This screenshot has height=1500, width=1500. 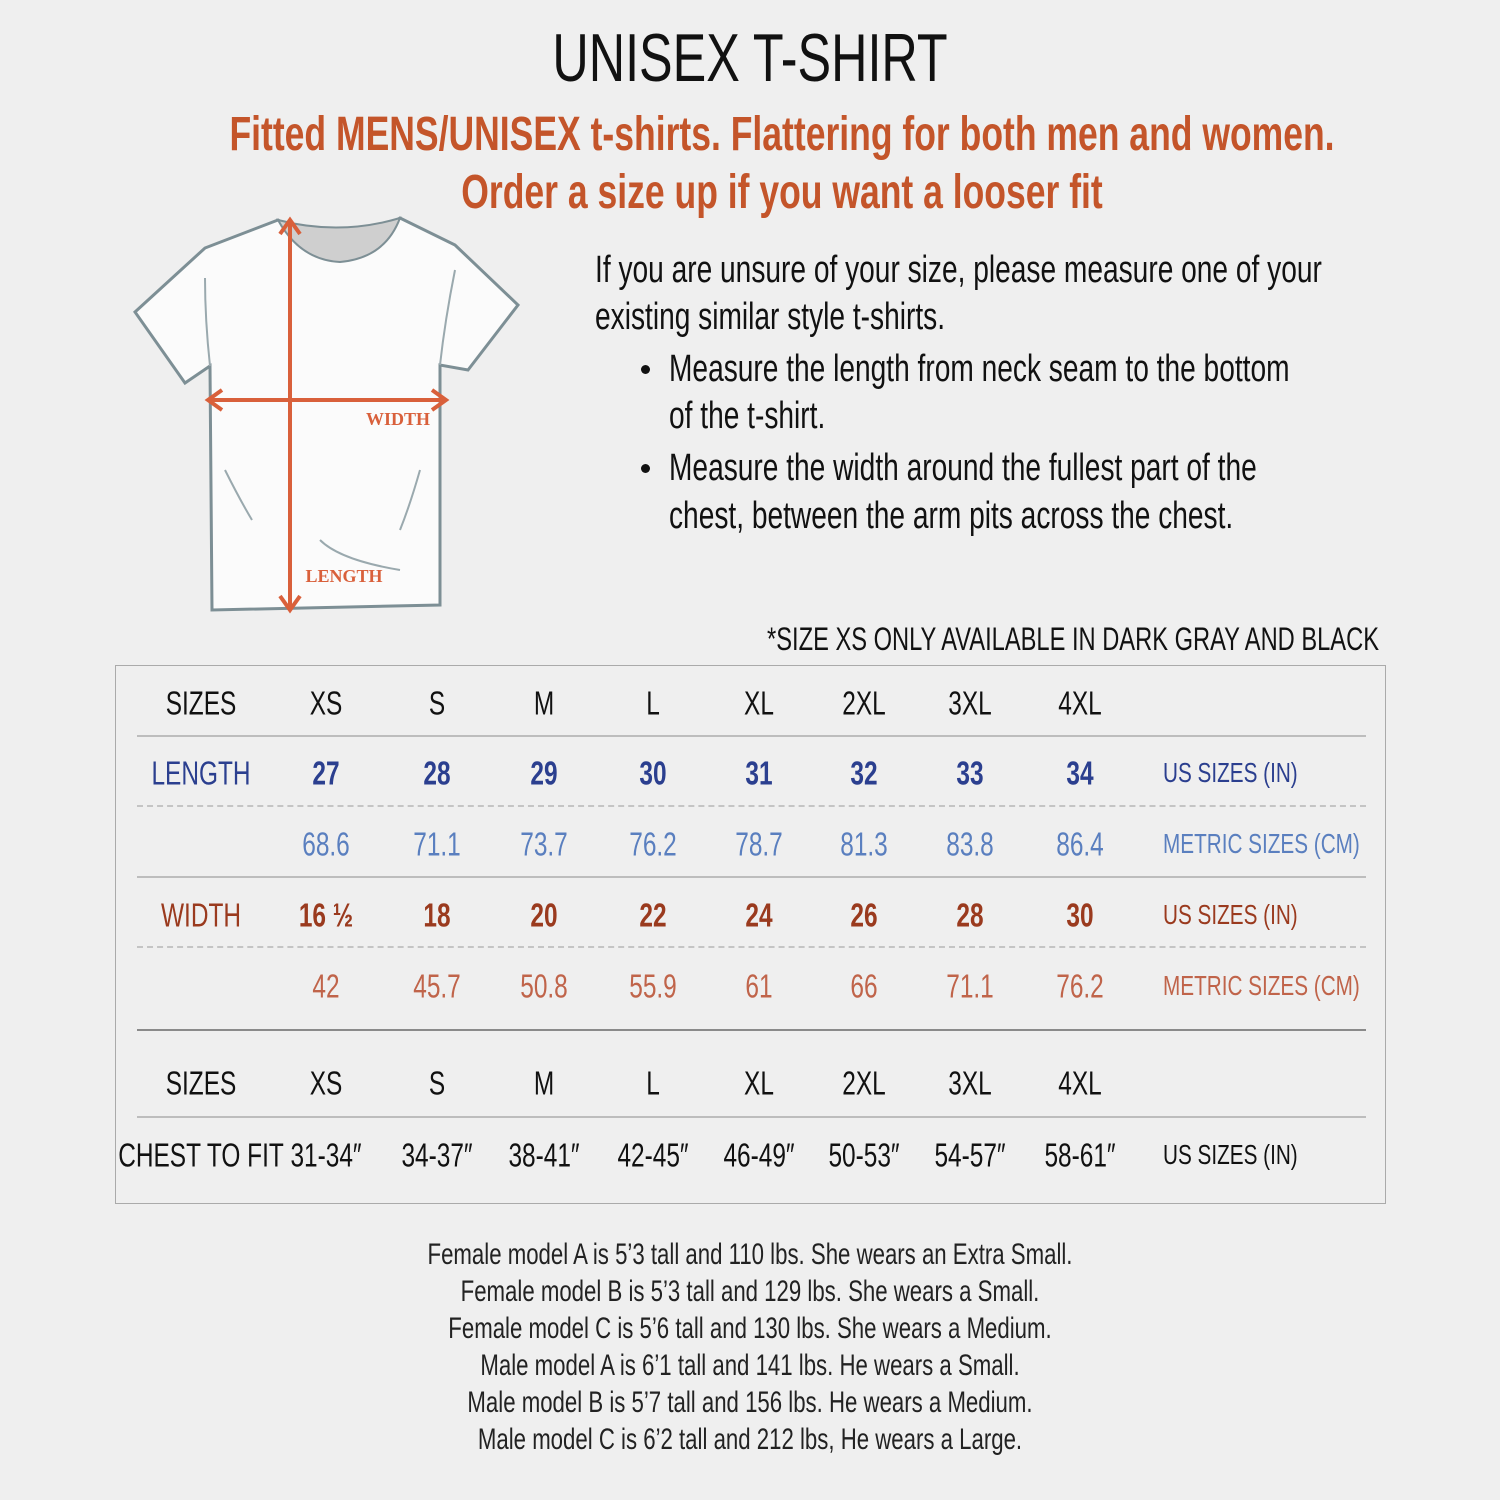 I want to click on width-cm-cell: 66, so click(x=864, y=986).